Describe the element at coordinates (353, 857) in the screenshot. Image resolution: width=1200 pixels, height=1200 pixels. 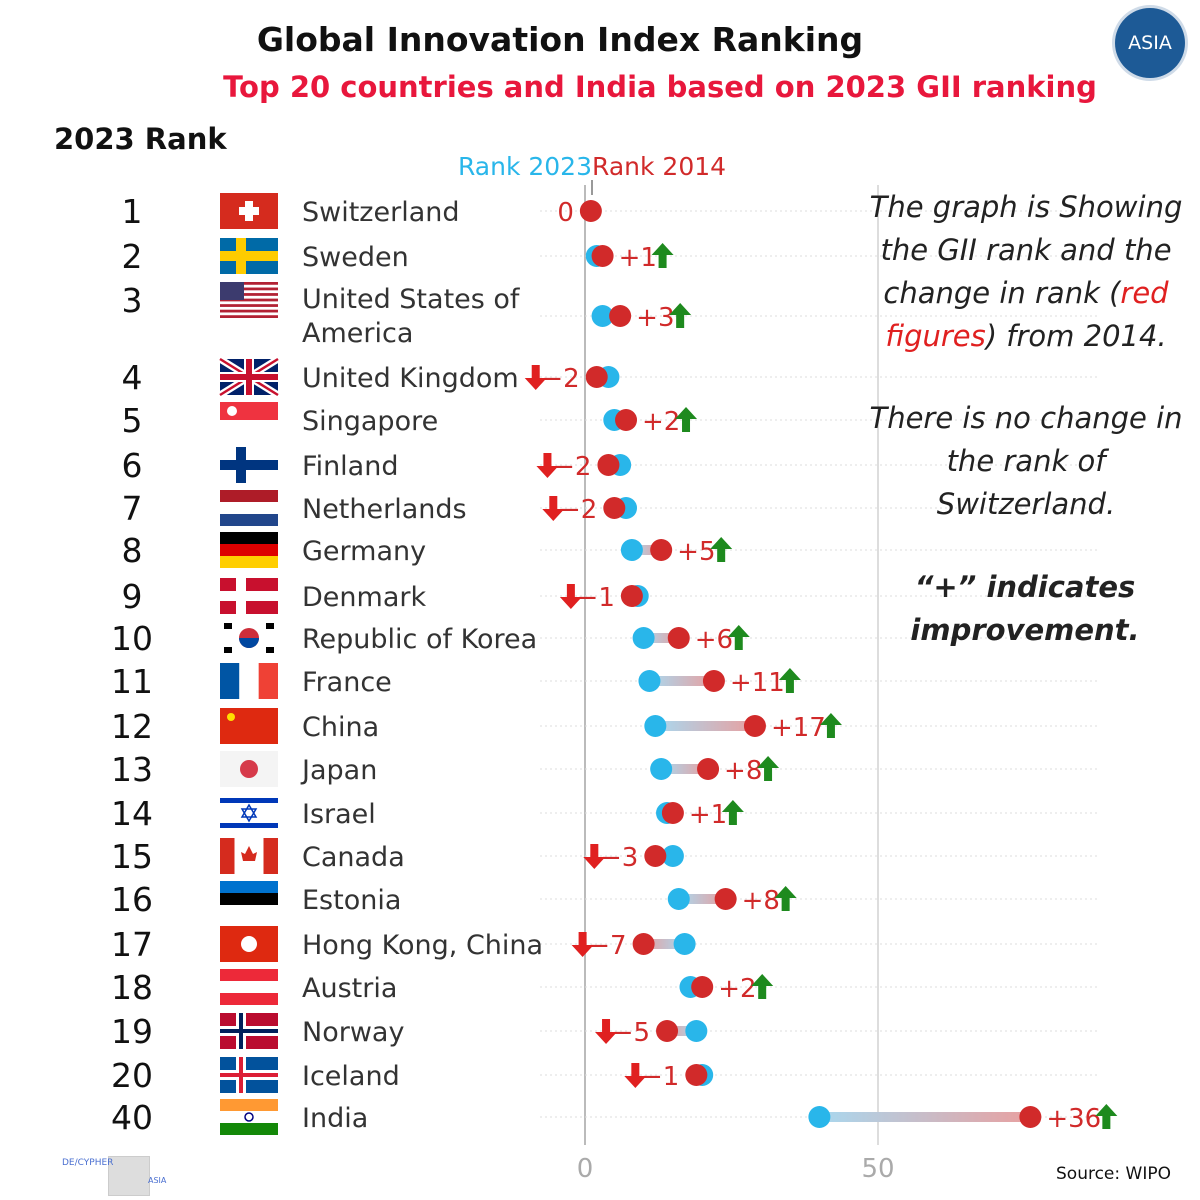
I see `country-label: Canada` at that location.